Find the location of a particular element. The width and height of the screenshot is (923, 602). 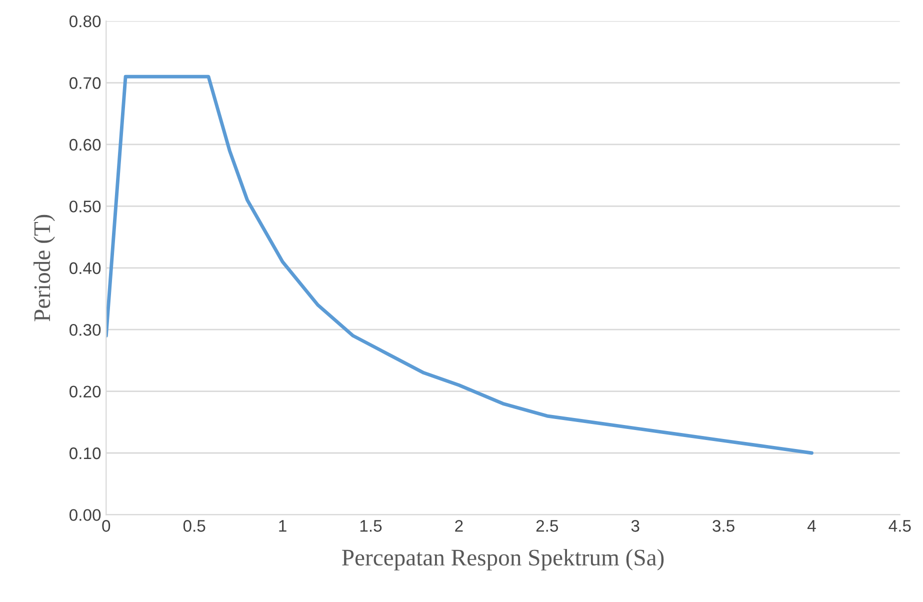

x-tick-label: 3 is located at coordinates (635, 526).